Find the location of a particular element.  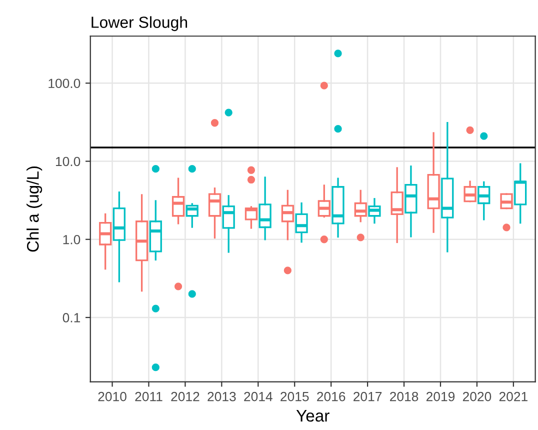

x-tick-label: 2011 is located at coordinates (148, 397).